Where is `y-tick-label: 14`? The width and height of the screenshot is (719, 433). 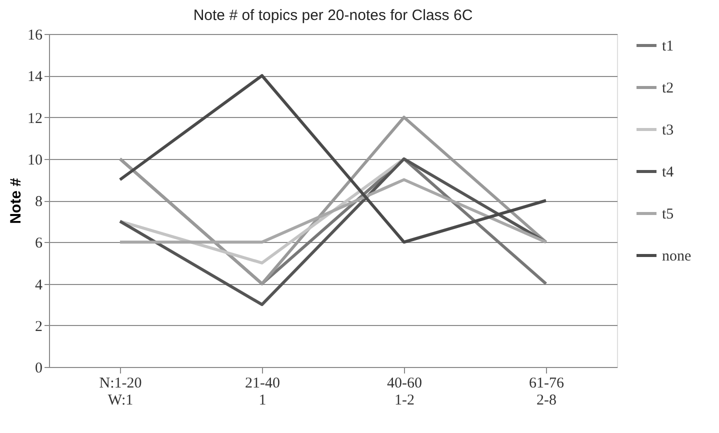 y-tick-label: 14 is located at coordinates (35, 77).